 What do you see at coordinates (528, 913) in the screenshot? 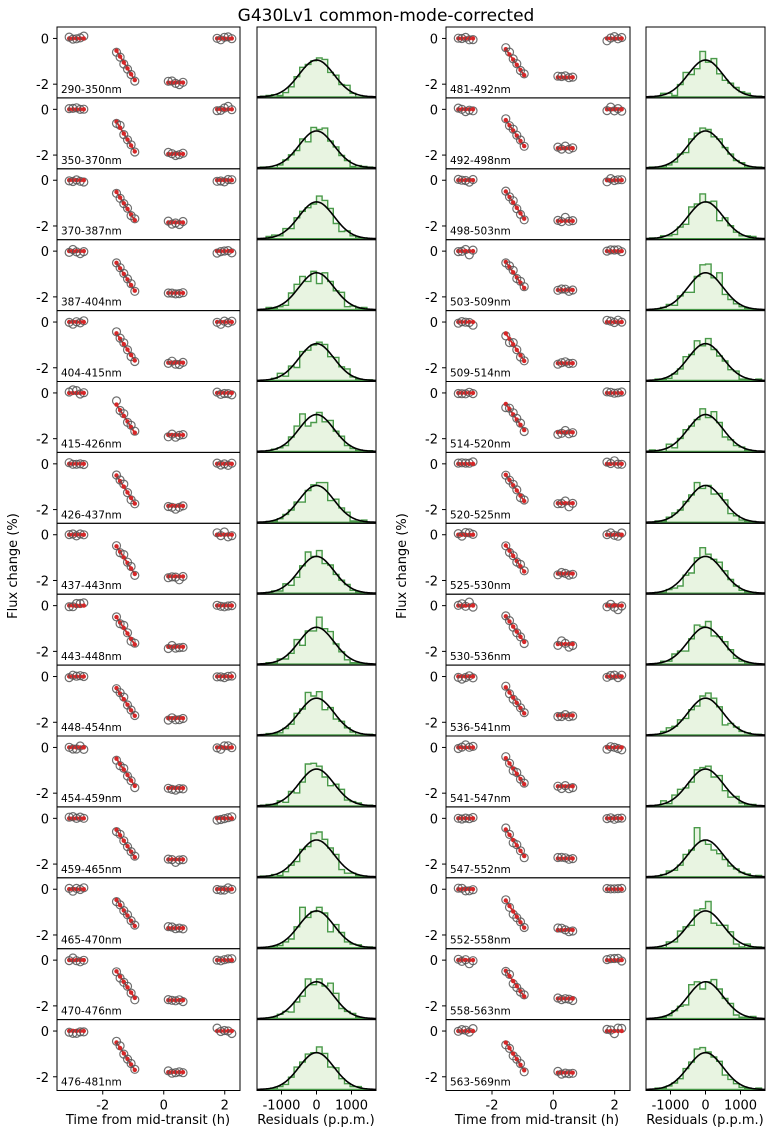
I see `lightcurve-panel-552-558nm: 0 -2 552-558nm` at bounding box center [528, 913].